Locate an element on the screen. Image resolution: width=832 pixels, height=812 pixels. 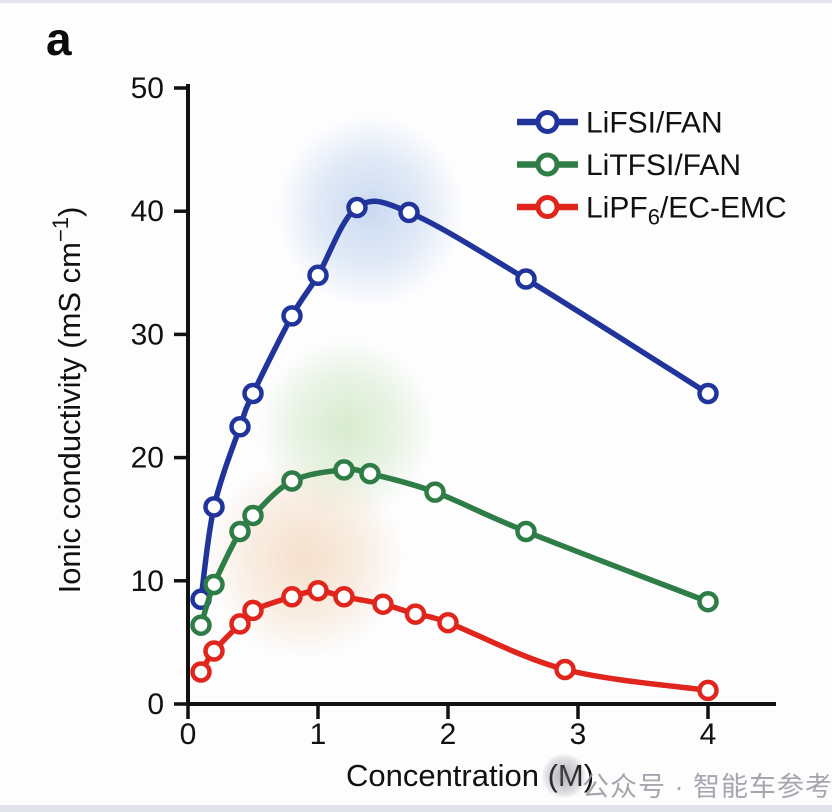
data-point-LiPF6/EC-EMC-1.75M is located at coordinates (415, 614).